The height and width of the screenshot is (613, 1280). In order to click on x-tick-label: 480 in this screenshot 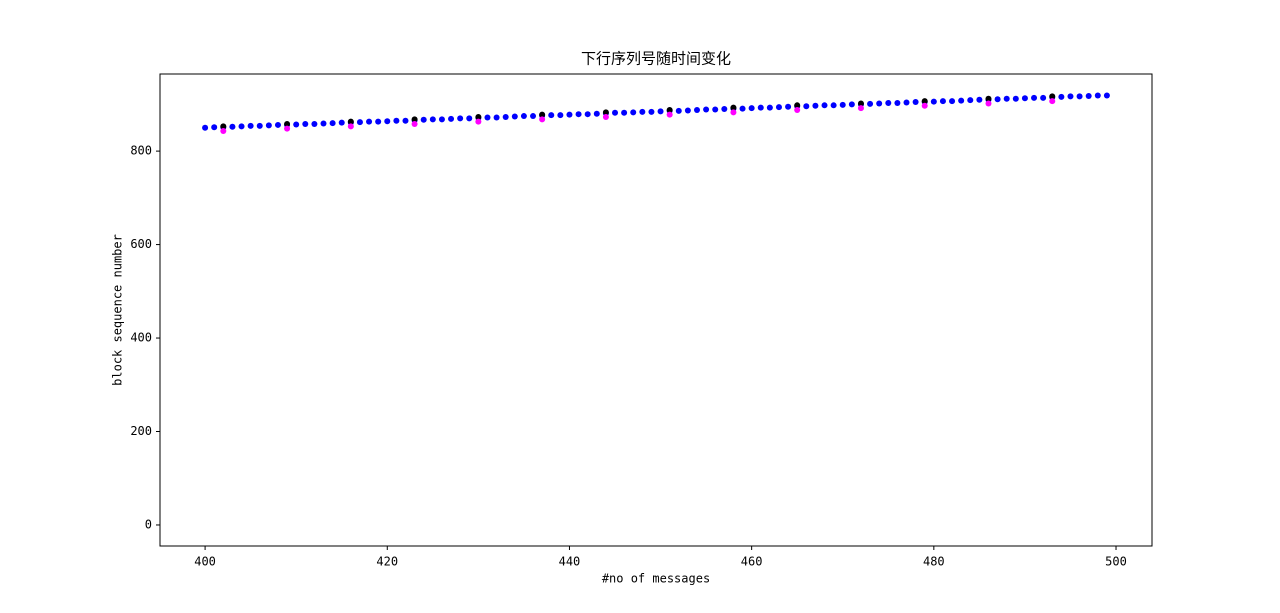, I will do `click(934, 562)`.